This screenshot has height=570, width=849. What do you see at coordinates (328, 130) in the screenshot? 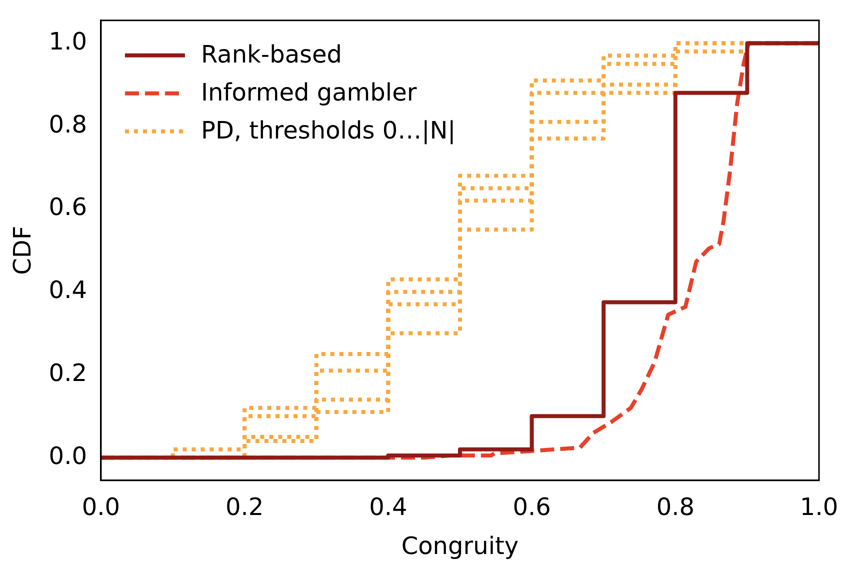
I see `legend-label: PD, thresholds 0…|N|` at bounding box center [328, 130].